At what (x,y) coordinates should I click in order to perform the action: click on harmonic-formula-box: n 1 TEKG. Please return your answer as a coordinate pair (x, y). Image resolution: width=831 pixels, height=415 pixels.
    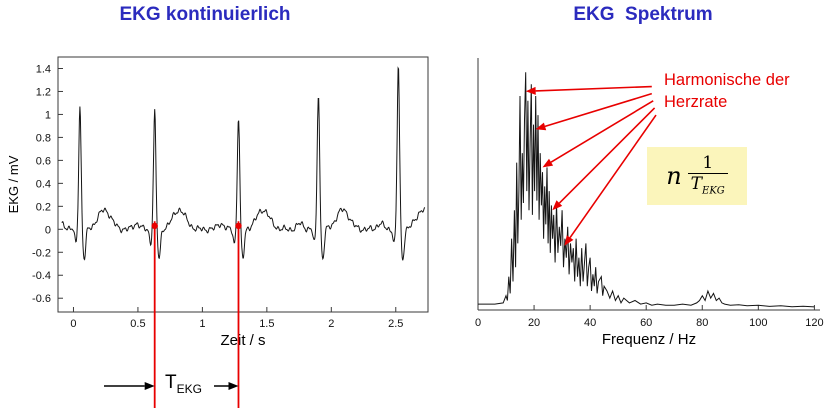
    Looking at the image, I should click on (697, 176).